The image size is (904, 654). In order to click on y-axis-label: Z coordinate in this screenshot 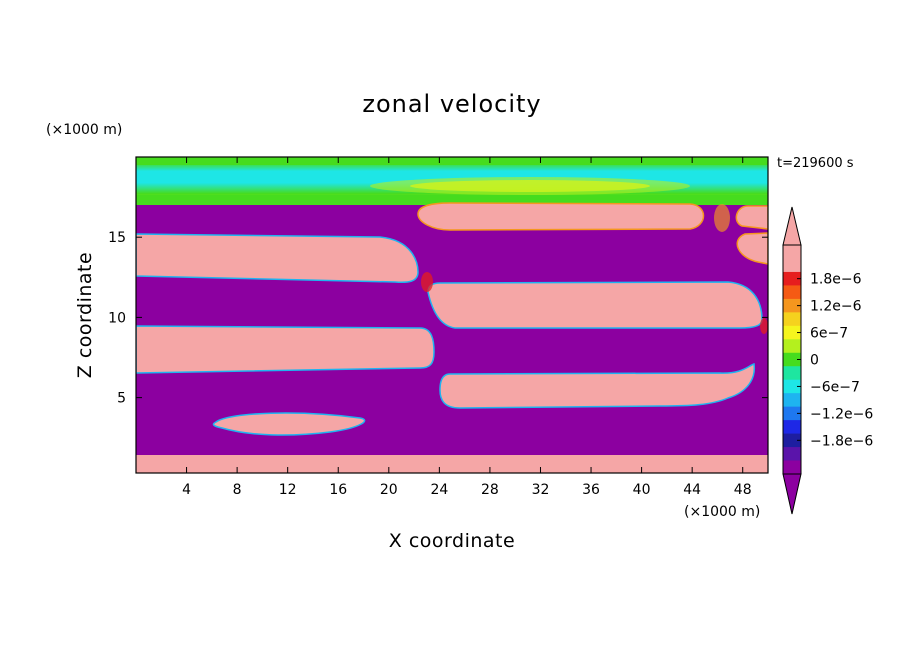, I will do `click(85, 315)`.